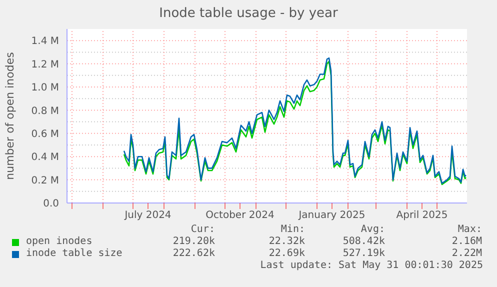 This screenshot has width=497, height=287. I want to click on text: Avg:, so click(372, 229).